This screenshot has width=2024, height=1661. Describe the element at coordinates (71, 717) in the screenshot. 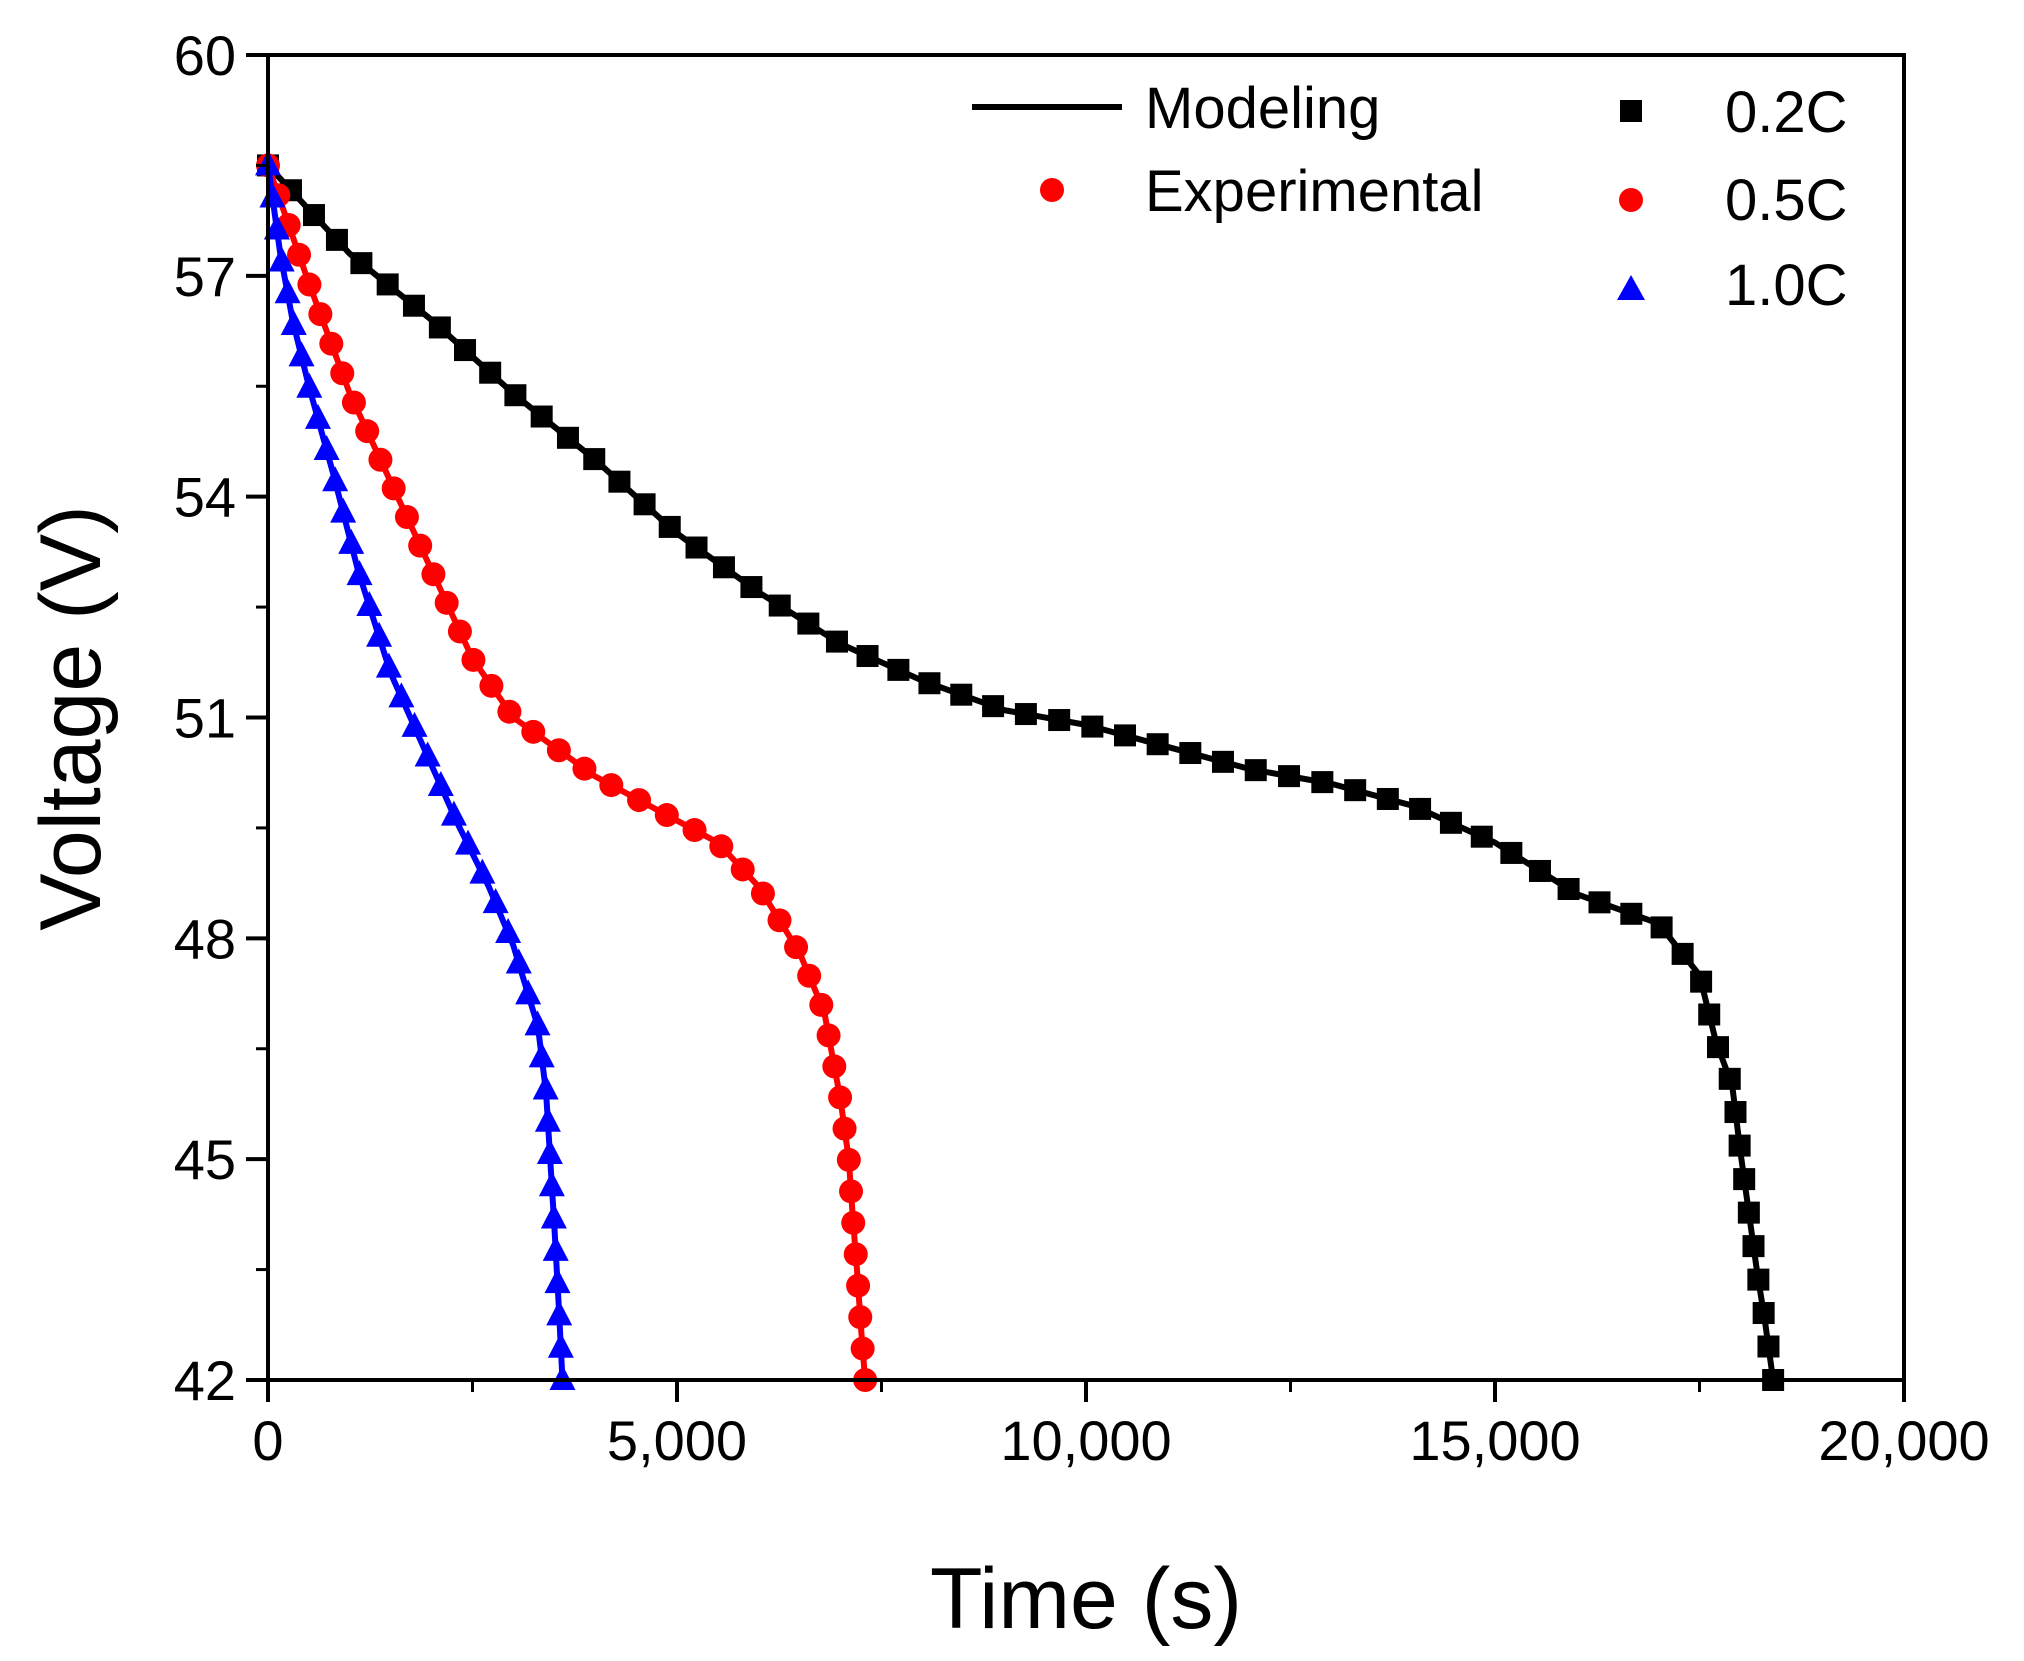

I see `y-axis-title: Voltage (V)` at that location.